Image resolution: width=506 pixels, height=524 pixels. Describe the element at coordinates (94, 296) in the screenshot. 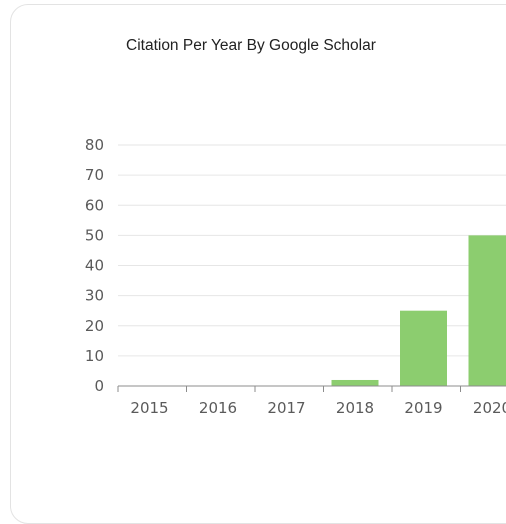

I see `y-tick-label: 30` at that location.